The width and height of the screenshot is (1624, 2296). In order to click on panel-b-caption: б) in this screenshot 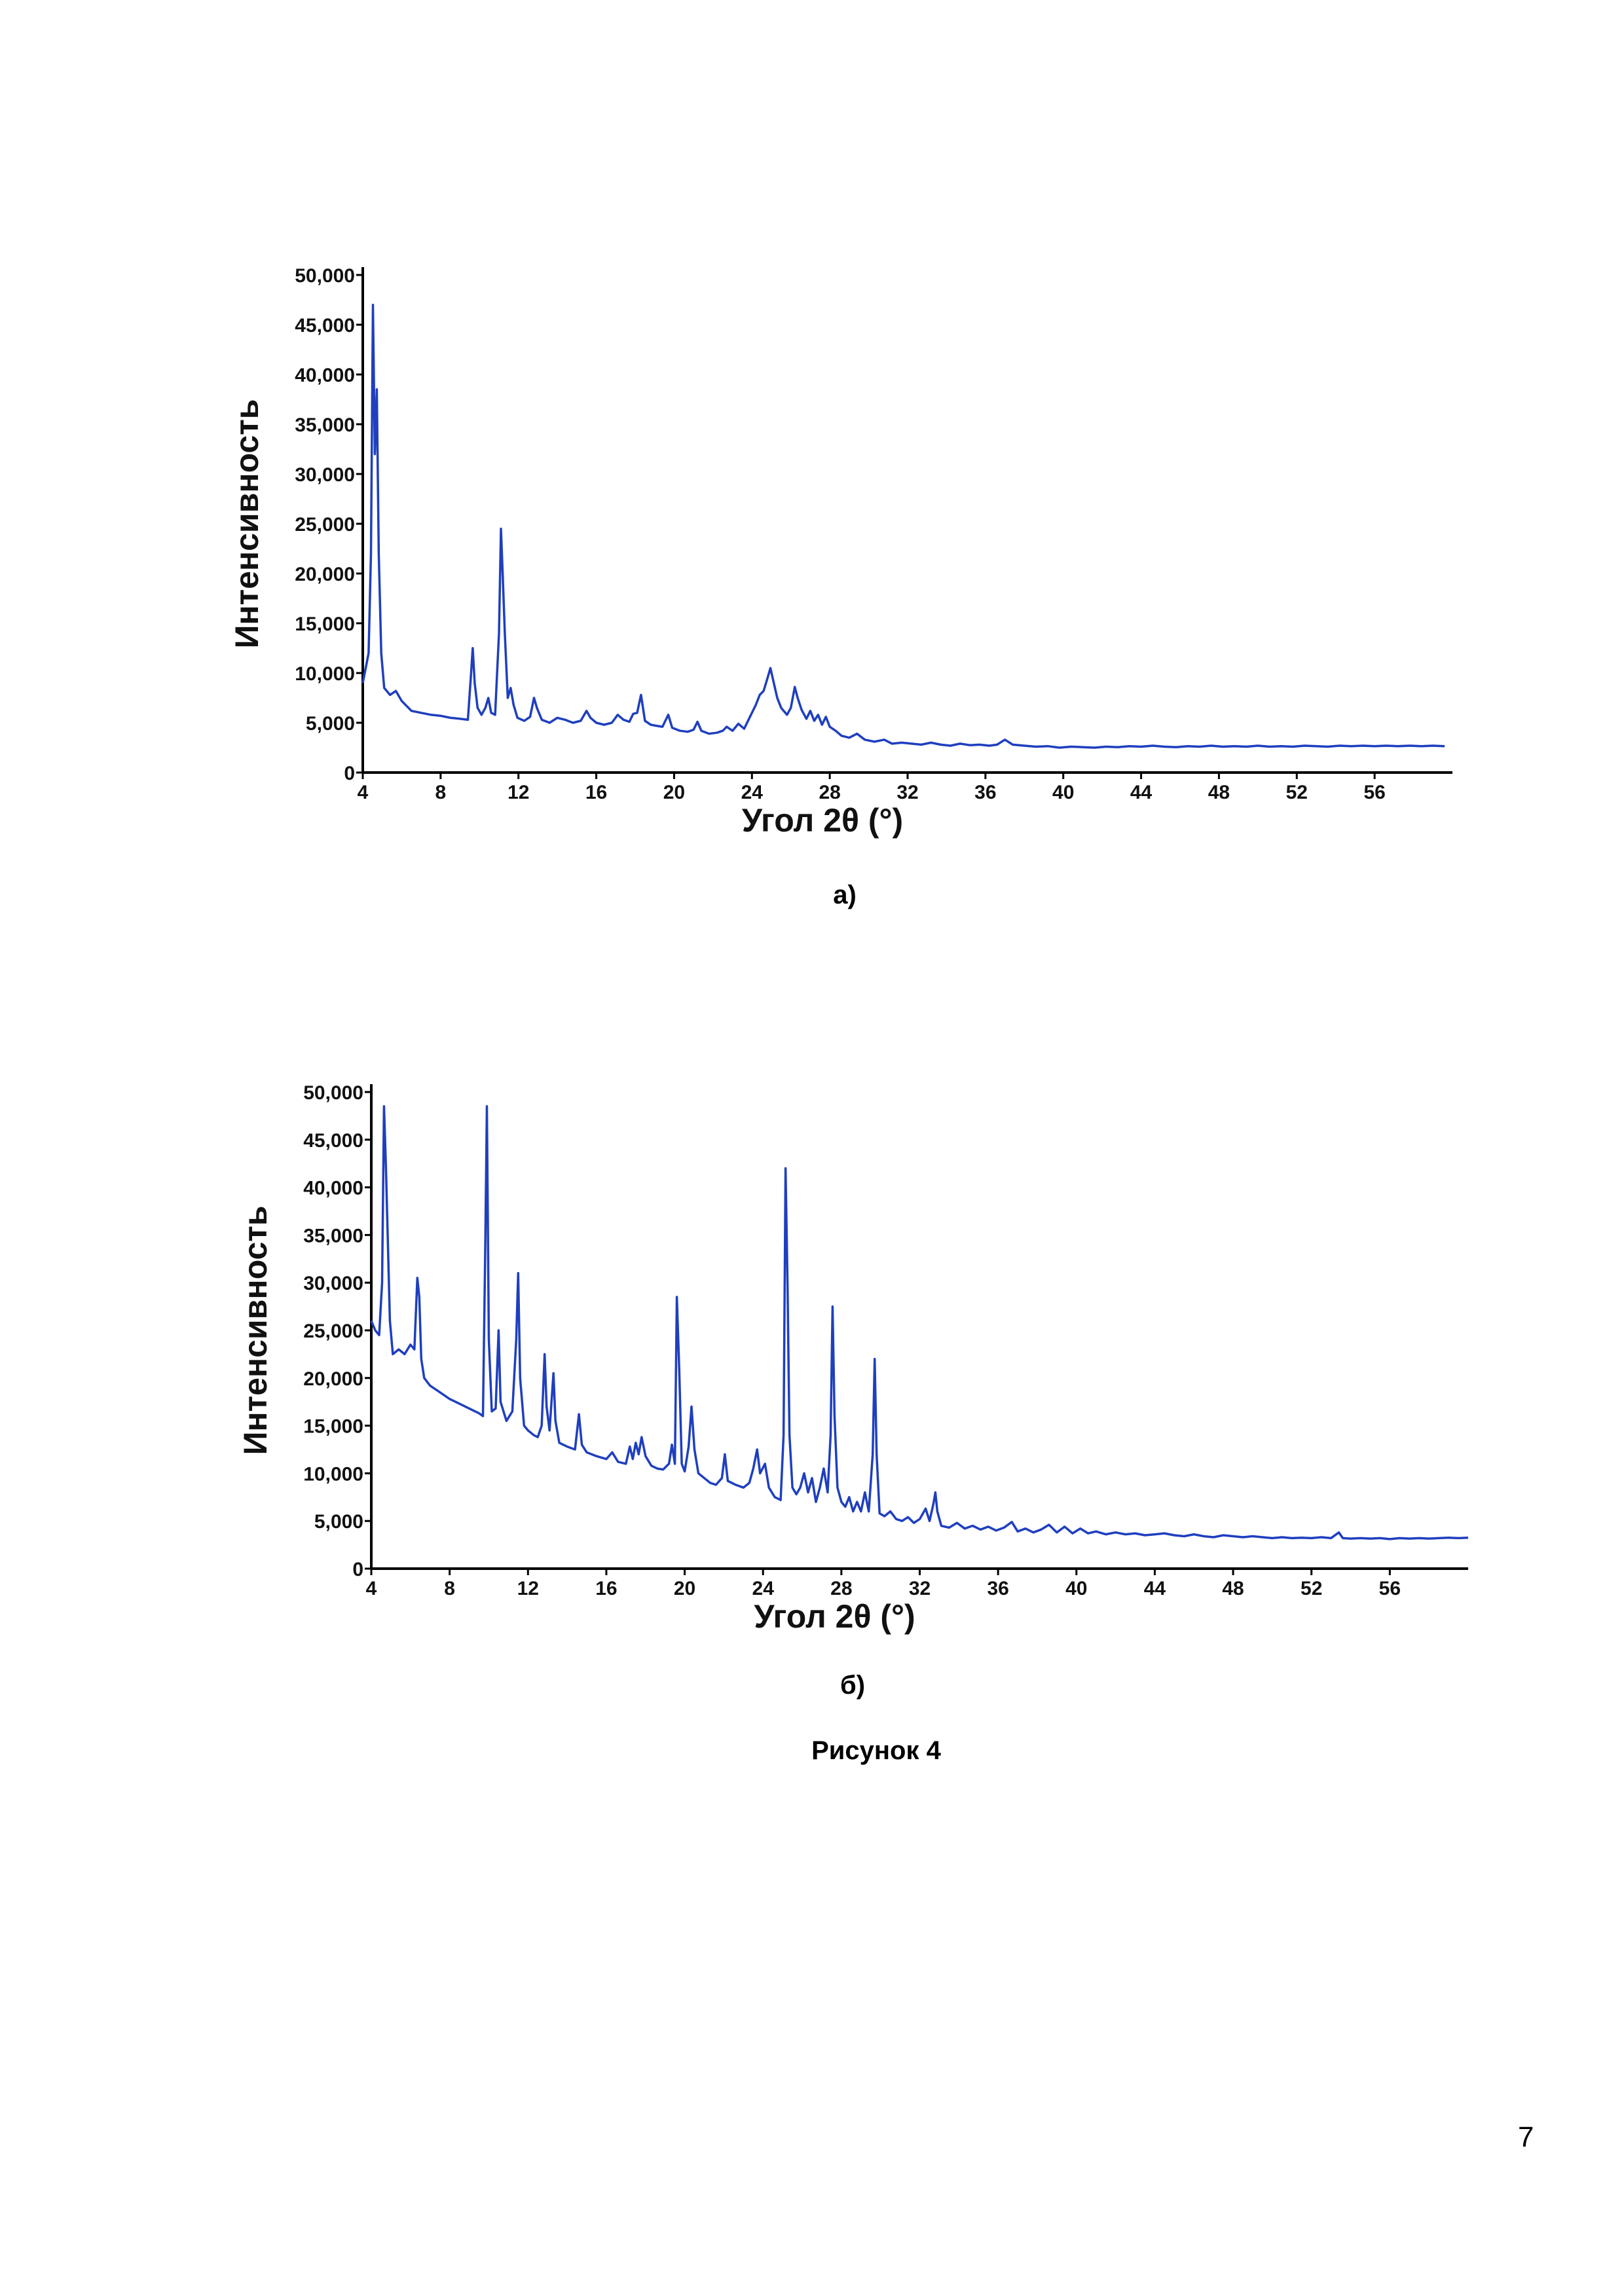, I will do `click(853, 1685)`.